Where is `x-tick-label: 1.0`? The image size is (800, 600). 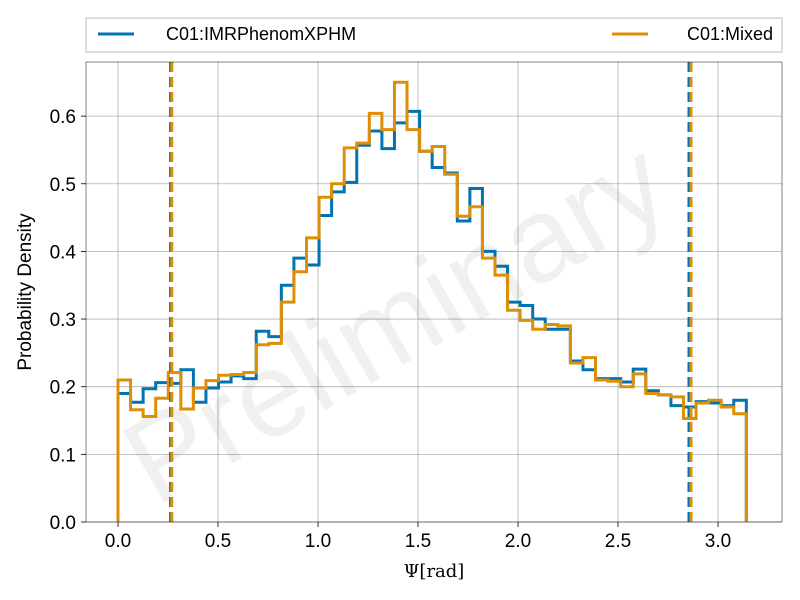
x-tick-label: 1.0 is located at coordinates (318, 541).